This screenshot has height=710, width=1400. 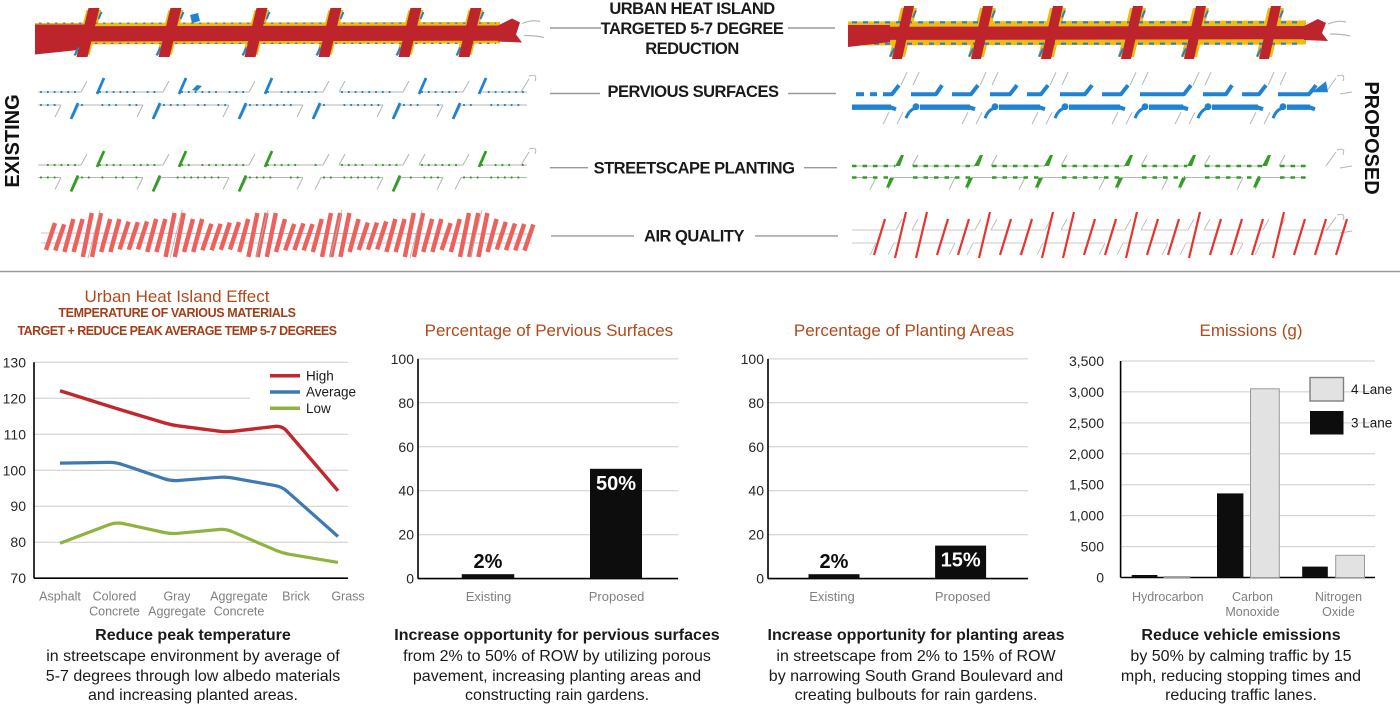 I want to click on svg-text: 3,000, so click(x=1086, y=392).